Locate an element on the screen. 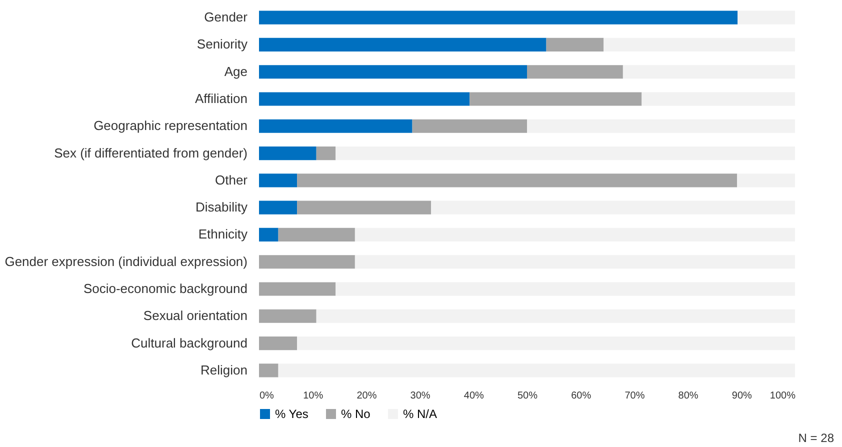 The width and height of the screenshot is (842, 447). y-tick-label: Geographic representation is located at coordinates (171, 126).